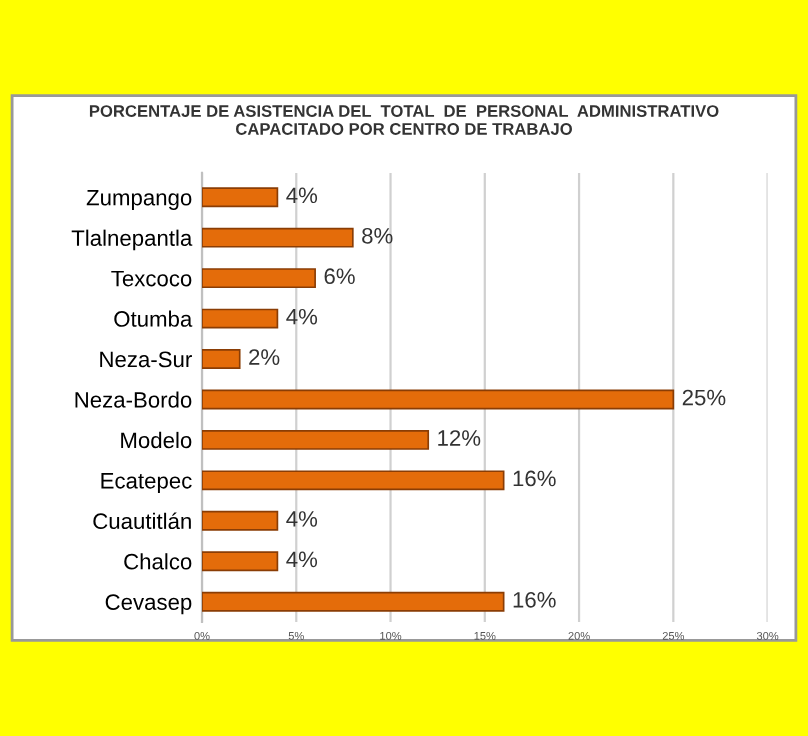 The height and width of the screenshot is (736, 808). What do you see at coordinates (148, 604) in the screenshot?
I see `y-tick-label: Cevasep` at bounding box center [148, 604].